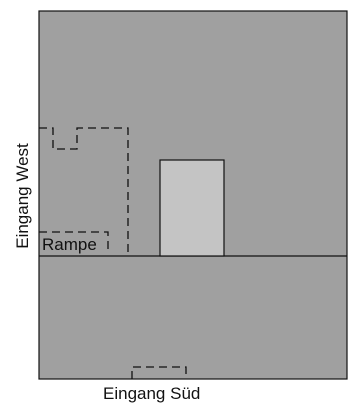 The image size is (361, 414). What do you see at coordinates (151, 393) in the screenshot?
I see `south-entrance-label: Eingang Süd` at bounding box center [151, 393].